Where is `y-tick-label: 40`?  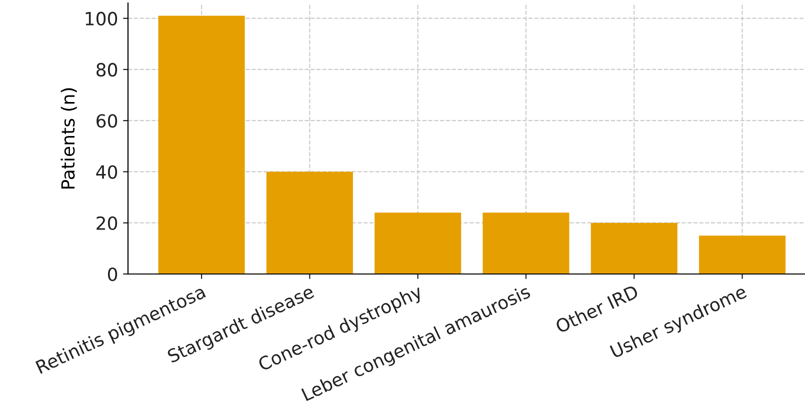 y-tick-label: 40 is located at coordinates (107, 172).